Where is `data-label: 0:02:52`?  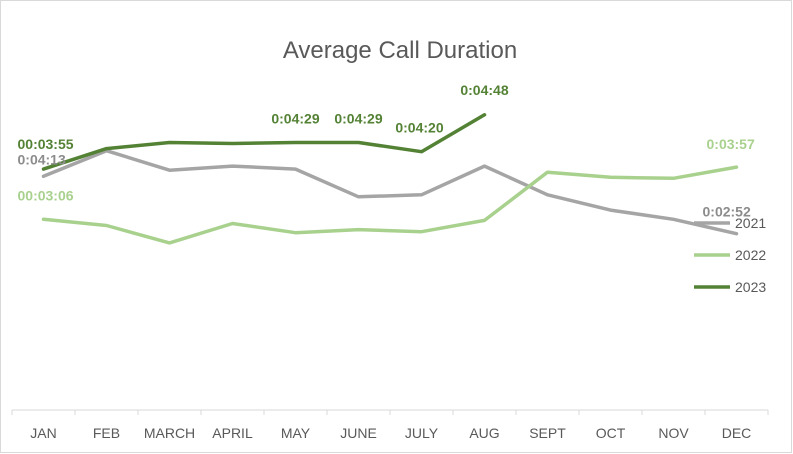 data-label: 0:02:52 is located at coordinates (727, 212).